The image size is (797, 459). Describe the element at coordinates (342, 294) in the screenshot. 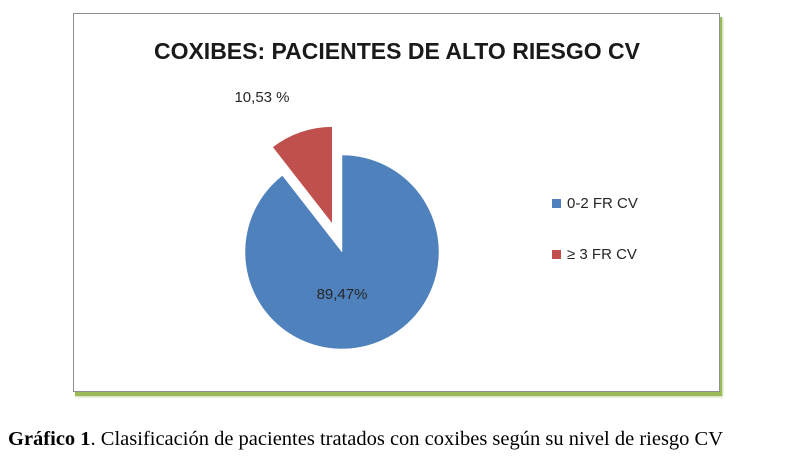

I see `data-label-1: 89,47%` at that location.